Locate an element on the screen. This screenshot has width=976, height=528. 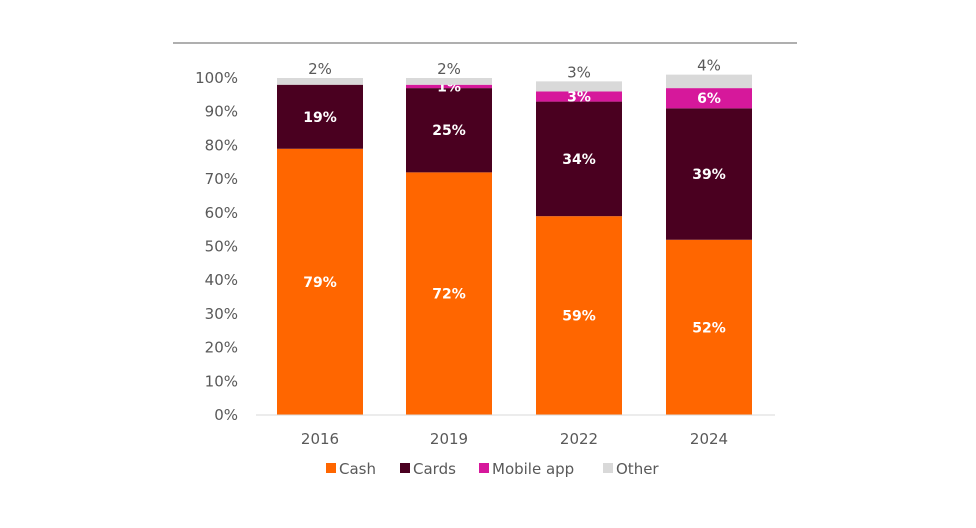
y-tick-label: 40% is located at coordinates (221, 280).